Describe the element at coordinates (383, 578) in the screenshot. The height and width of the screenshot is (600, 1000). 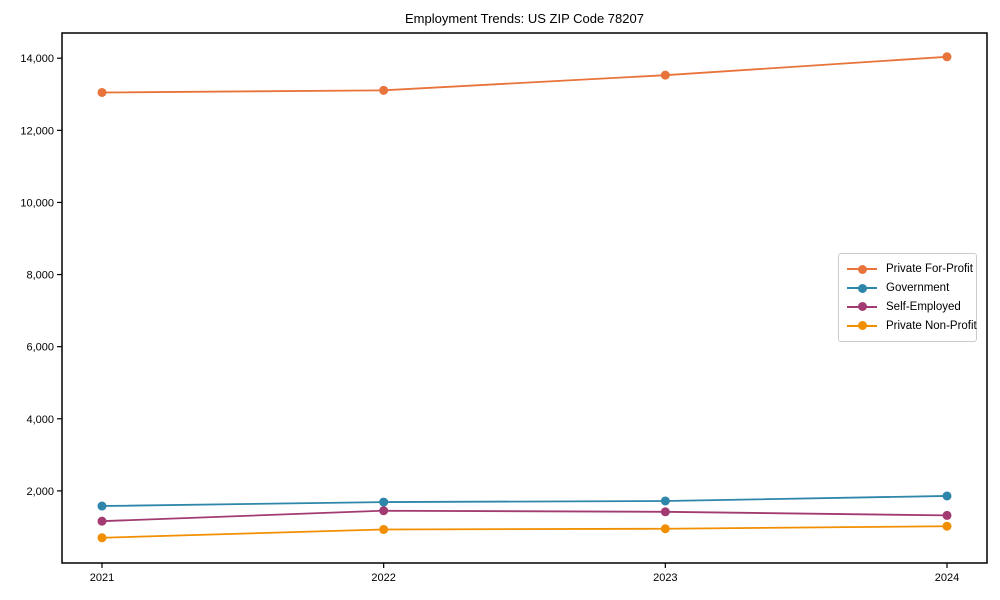
I see `x-tick-label: 2022` at that location.